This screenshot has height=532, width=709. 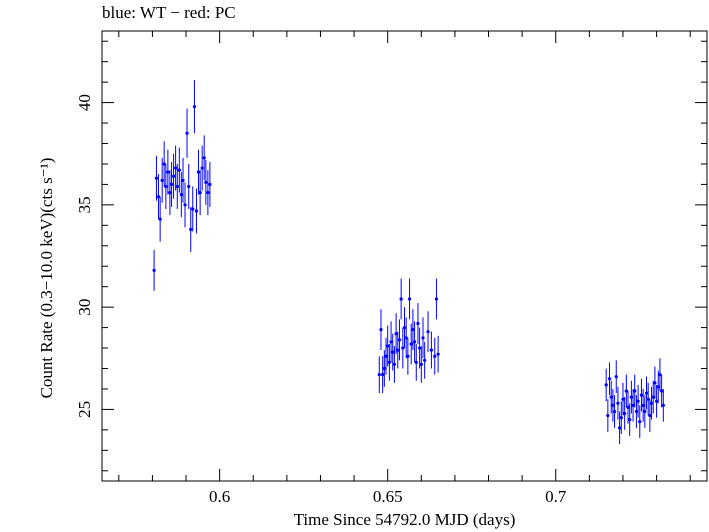 What do you see at coordinates (556, 496) in the screenshot?
I see `x-tick-label: 0.7` at bounding box center [556, 496].